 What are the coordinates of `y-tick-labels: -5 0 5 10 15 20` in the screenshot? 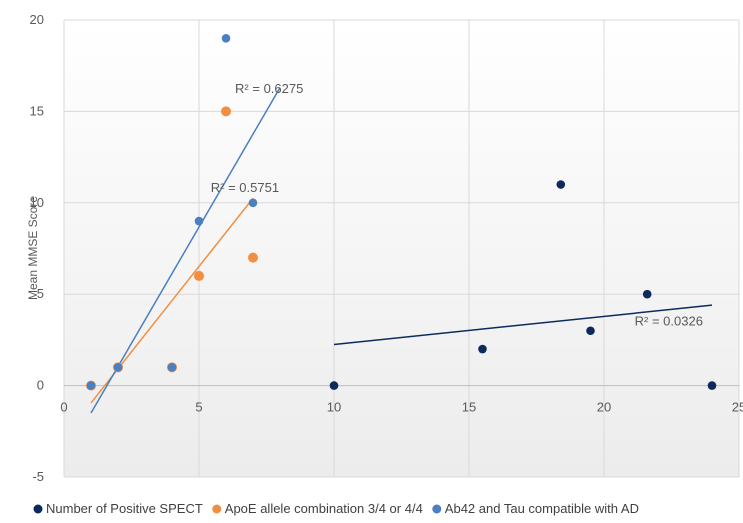 It's located at (37, 248).